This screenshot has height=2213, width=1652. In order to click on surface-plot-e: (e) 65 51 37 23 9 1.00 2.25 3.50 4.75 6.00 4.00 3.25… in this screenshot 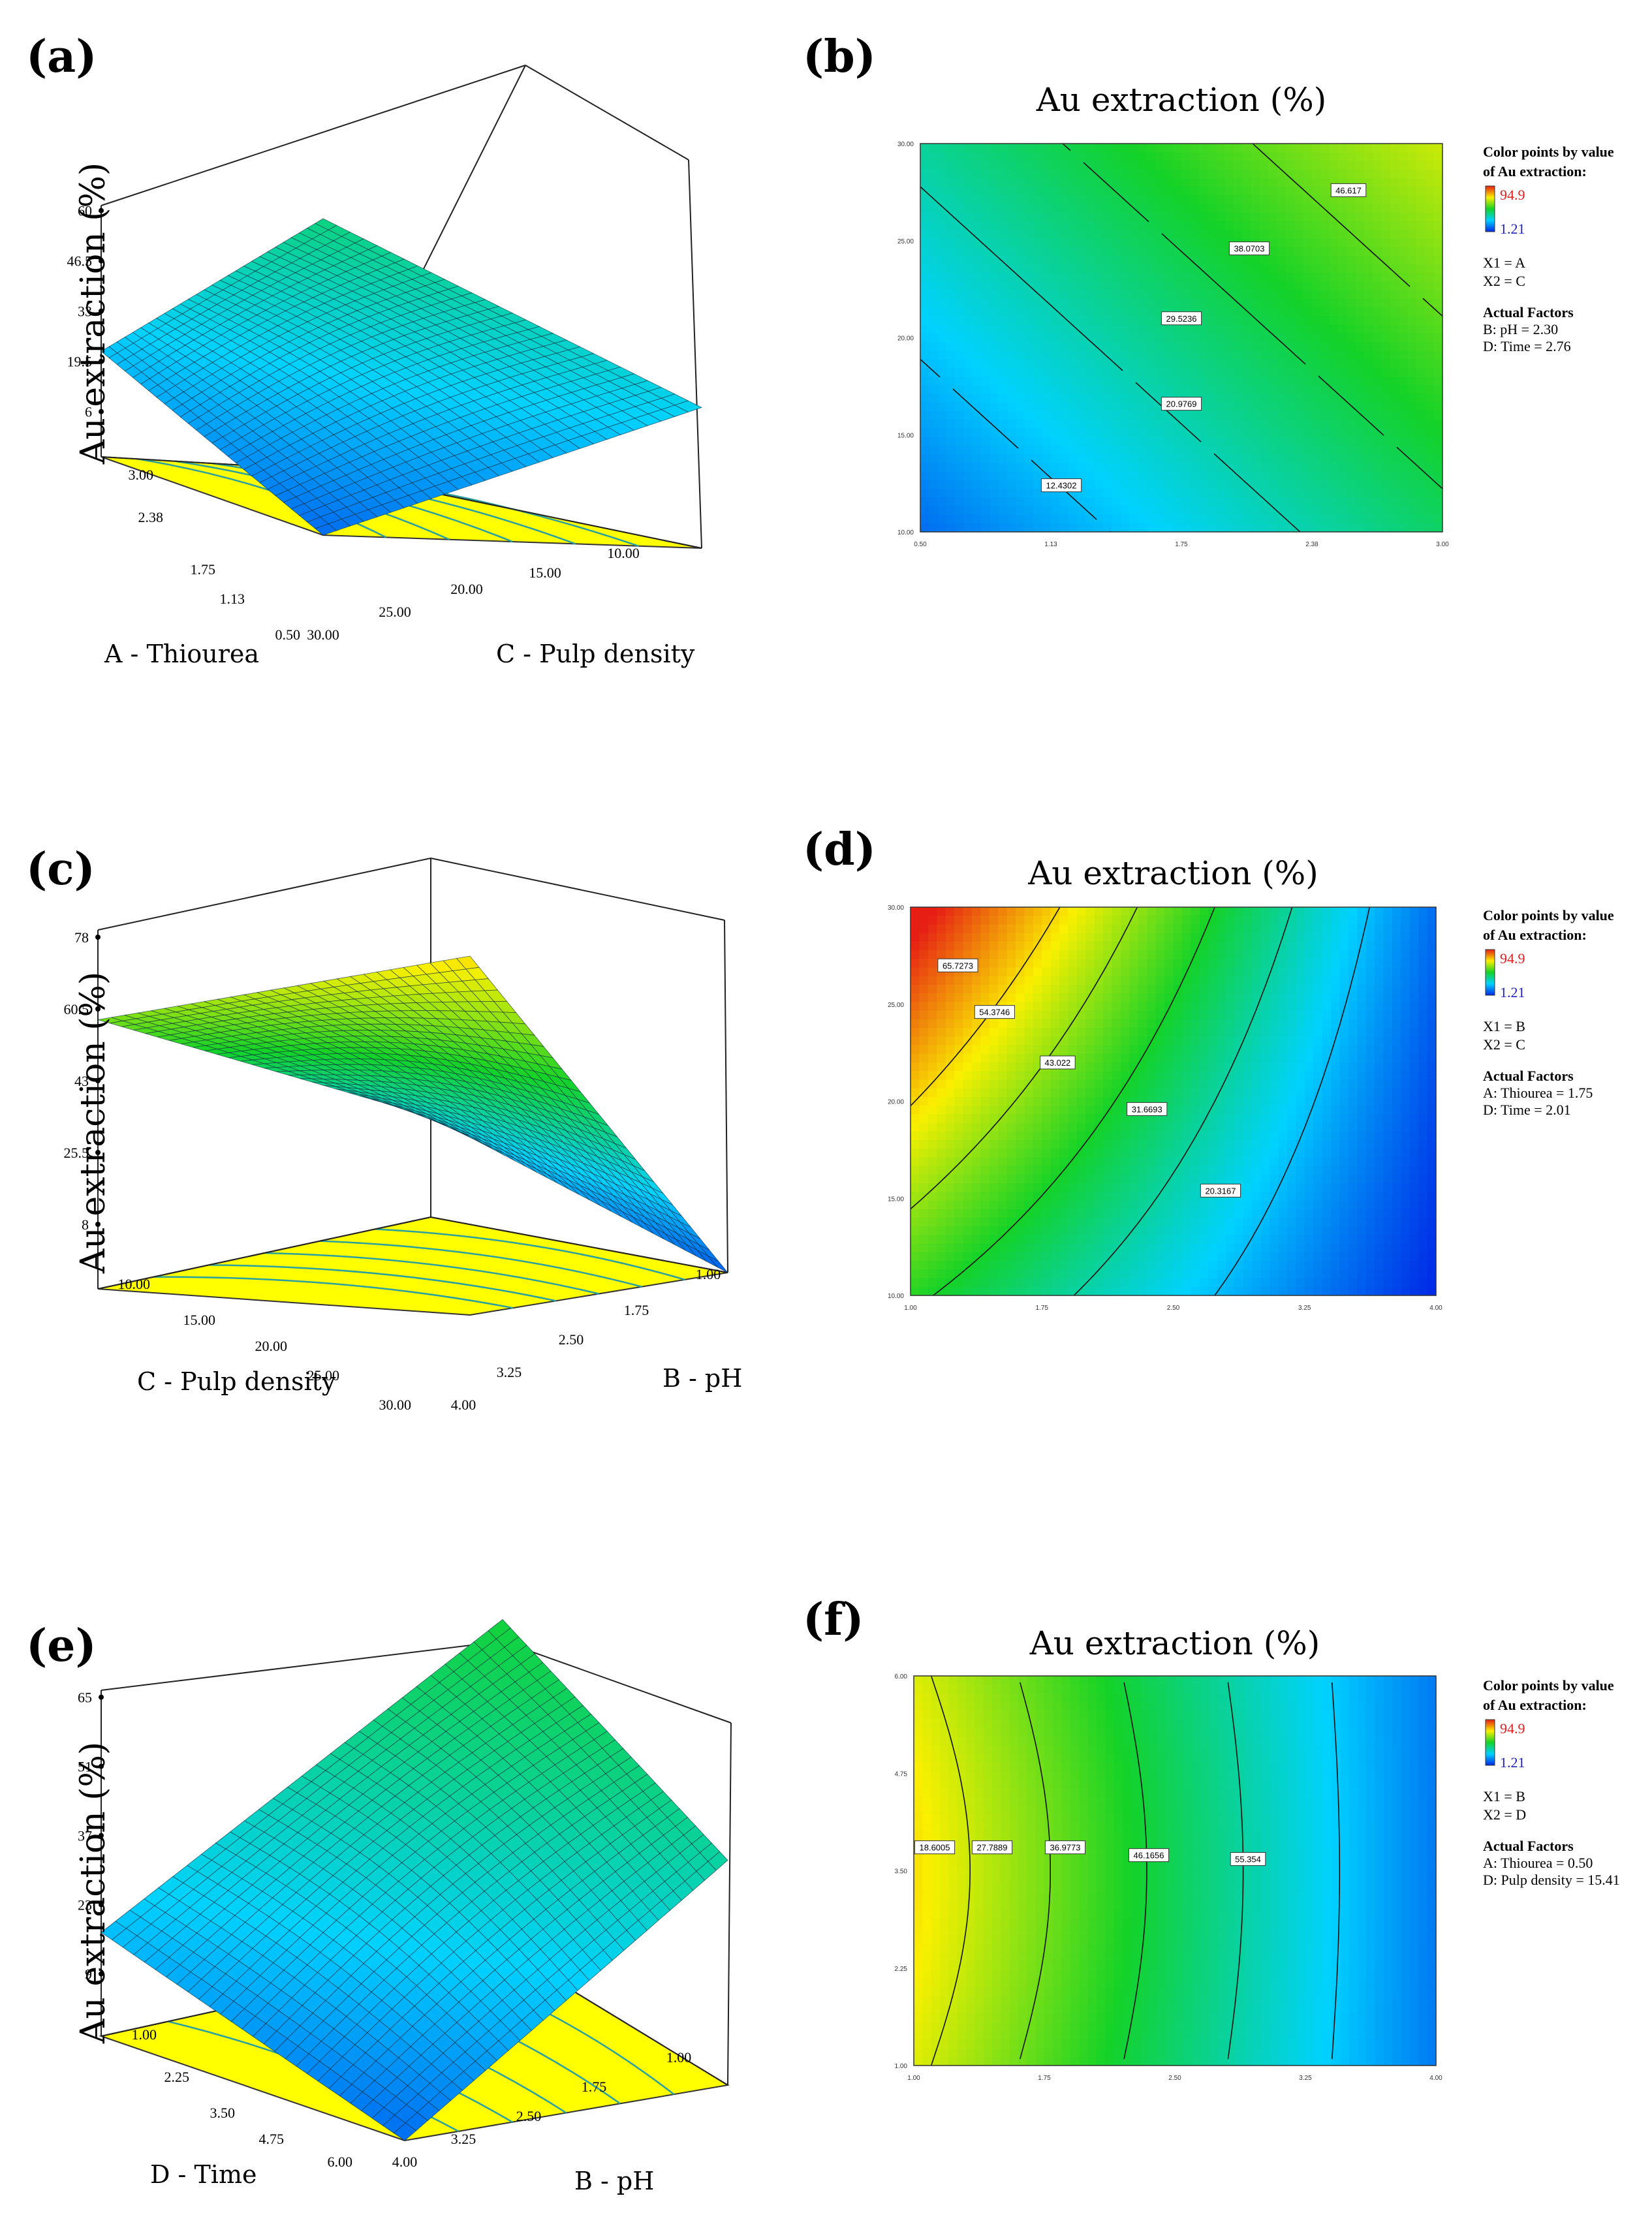, I will do `click(379, 1906)`.